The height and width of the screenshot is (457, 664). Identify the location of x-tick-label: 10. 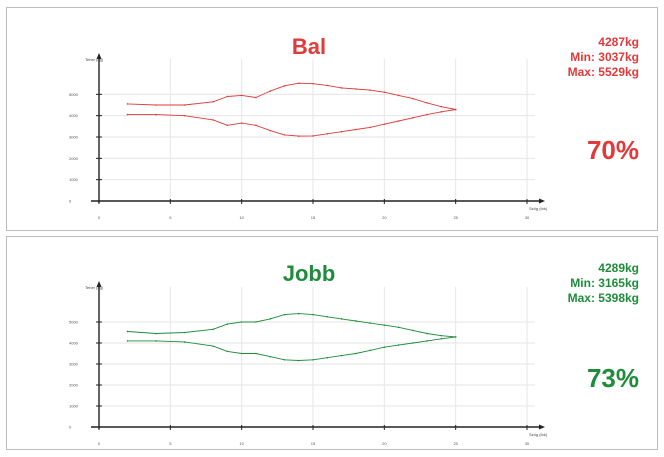
(241, 443).